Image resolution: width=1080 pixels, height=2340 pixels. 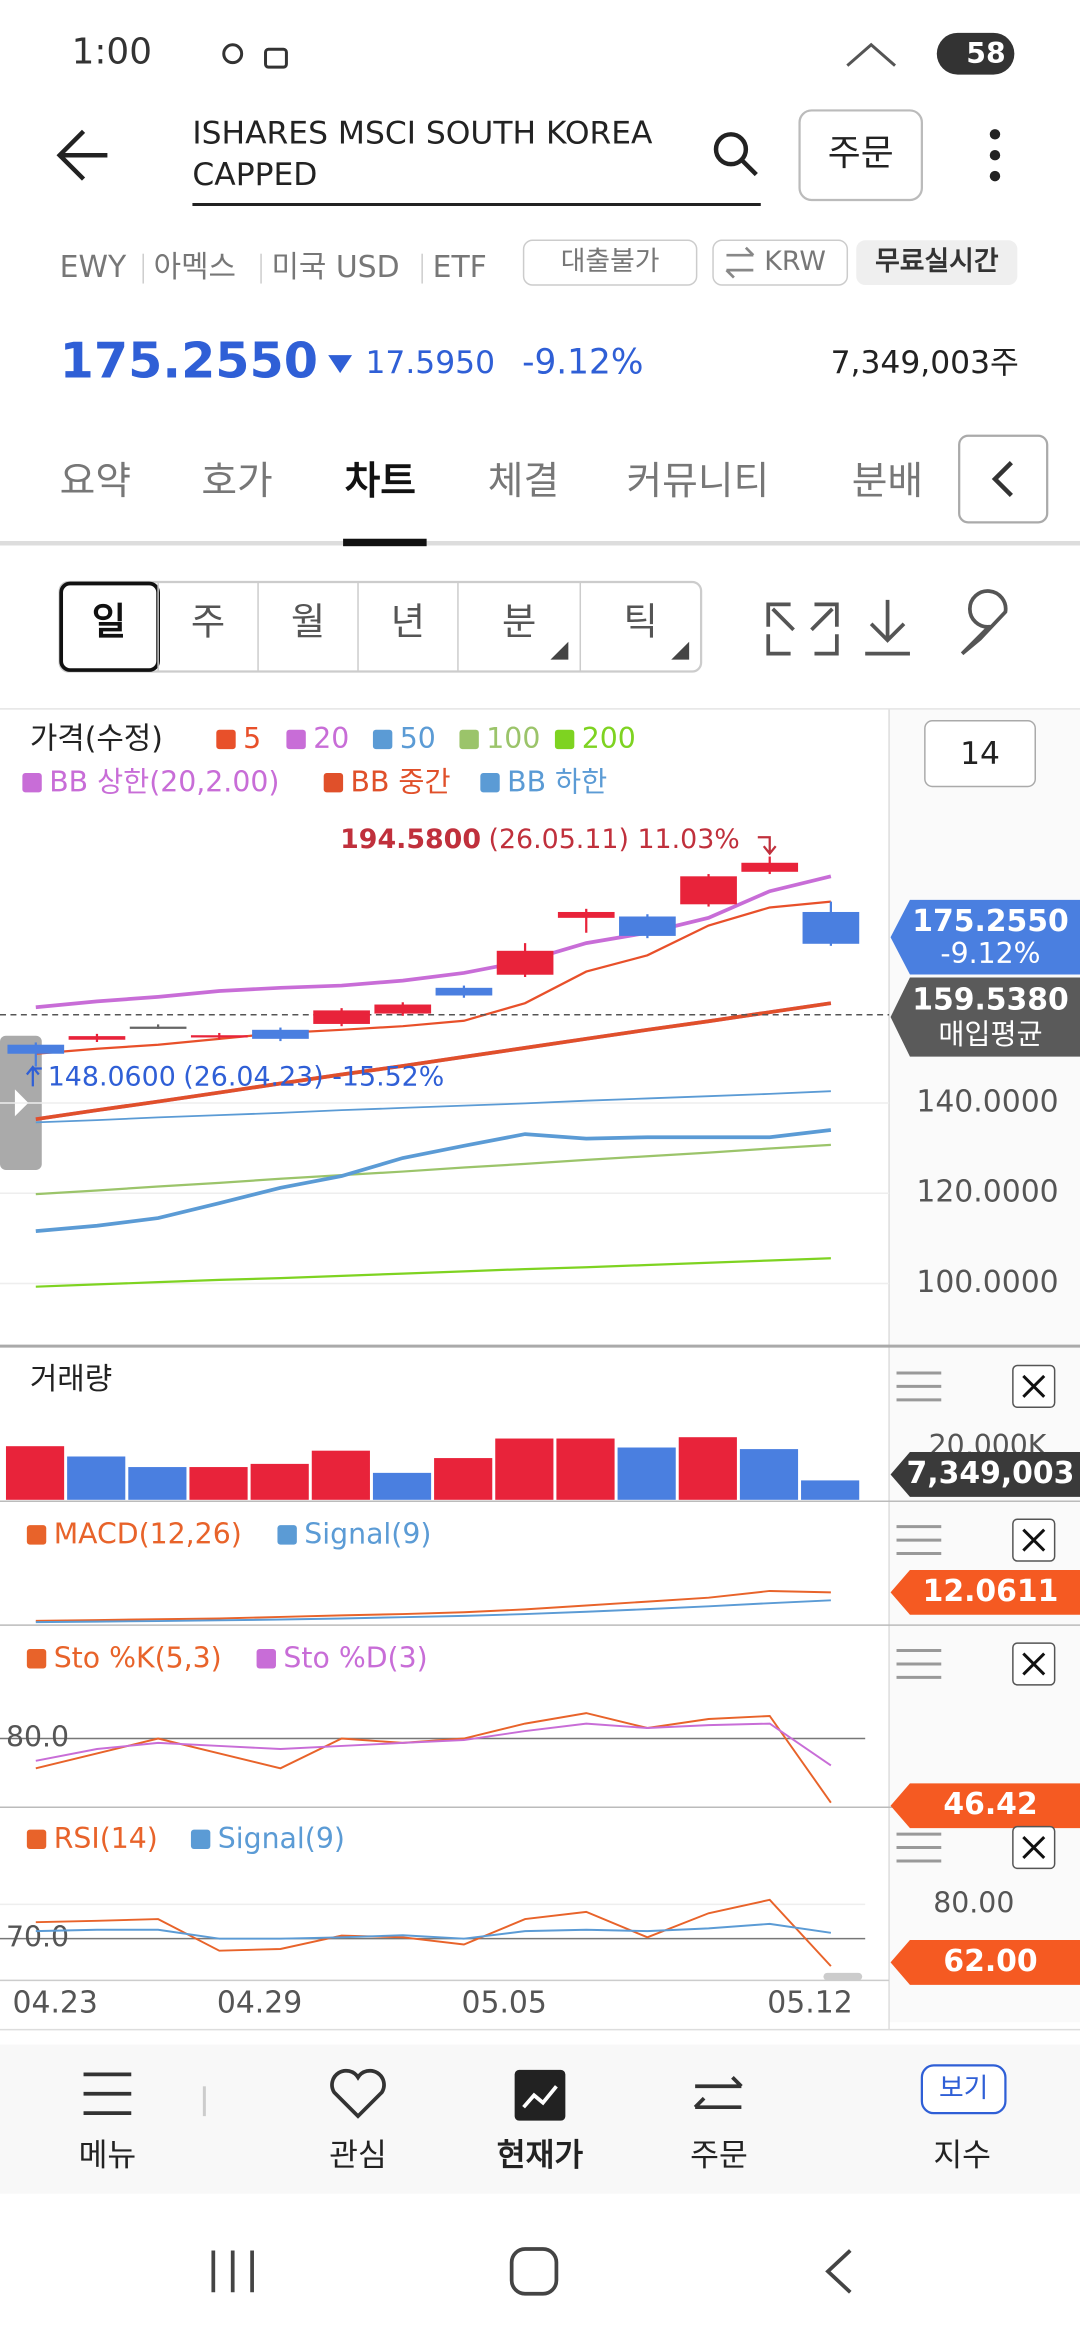 I want to click on info-row: EWY 아멕스 미국 USD ETF 대출불가 KRW 무료실시간, so click(x=539, y=262).